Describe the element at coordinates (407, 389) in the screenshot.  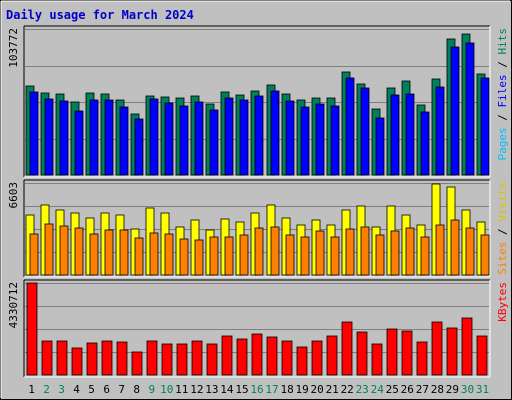
I see `day-label: 26` at that location.